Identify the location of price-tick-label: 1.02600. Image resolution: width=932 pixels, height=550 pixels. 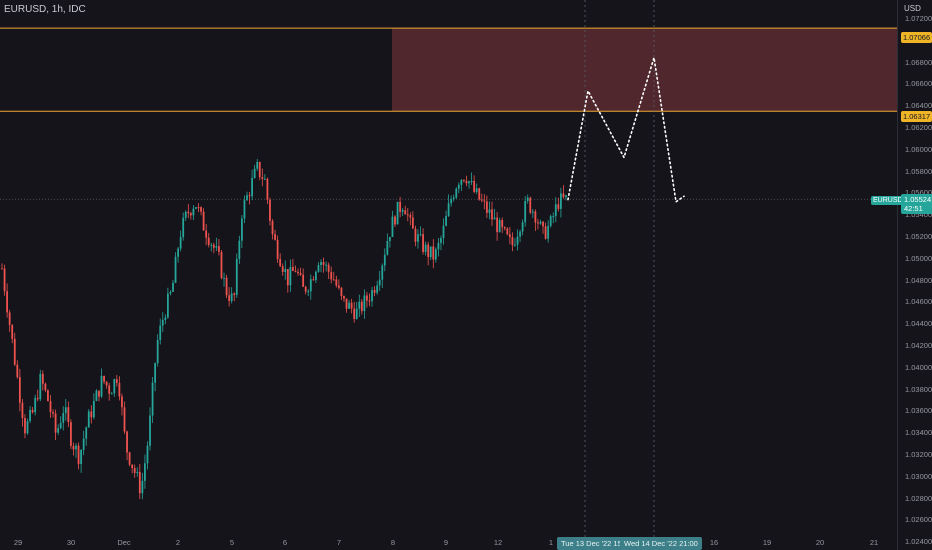
(918, 520).